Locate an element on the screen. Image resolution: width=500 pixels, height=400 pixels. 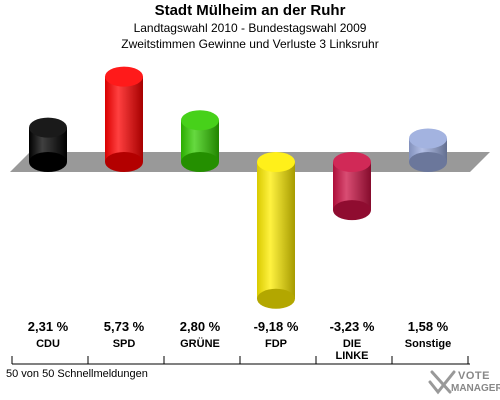
category-label: FDP is located at coordinates (276, 344).